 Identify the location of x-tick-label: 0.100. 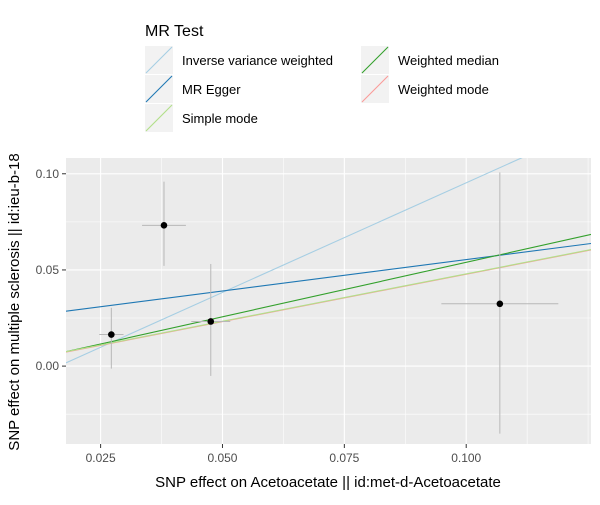
(466, 458).